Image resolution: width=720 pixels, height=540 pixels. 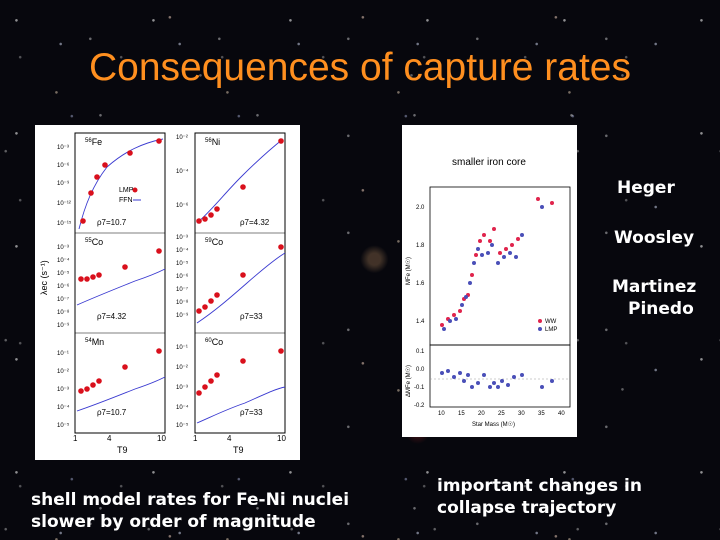 I want to click on svg-text: 35, so click(x=541, y=414).